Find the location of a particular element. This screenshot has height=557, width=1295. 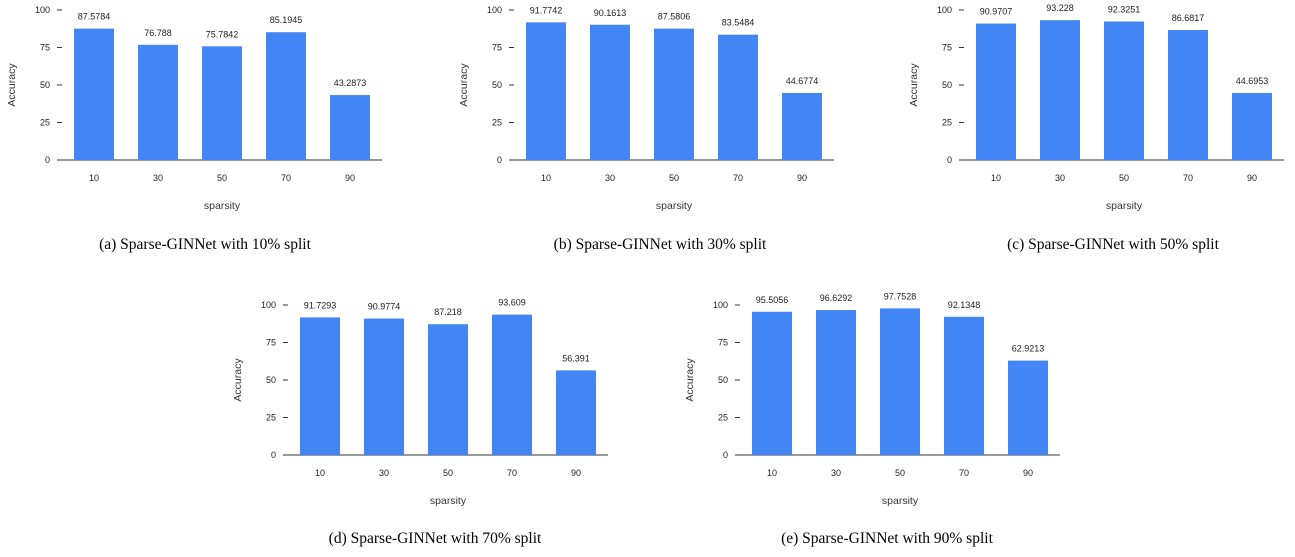

data-label: 90.9774 is located at coordinates (384, 307).